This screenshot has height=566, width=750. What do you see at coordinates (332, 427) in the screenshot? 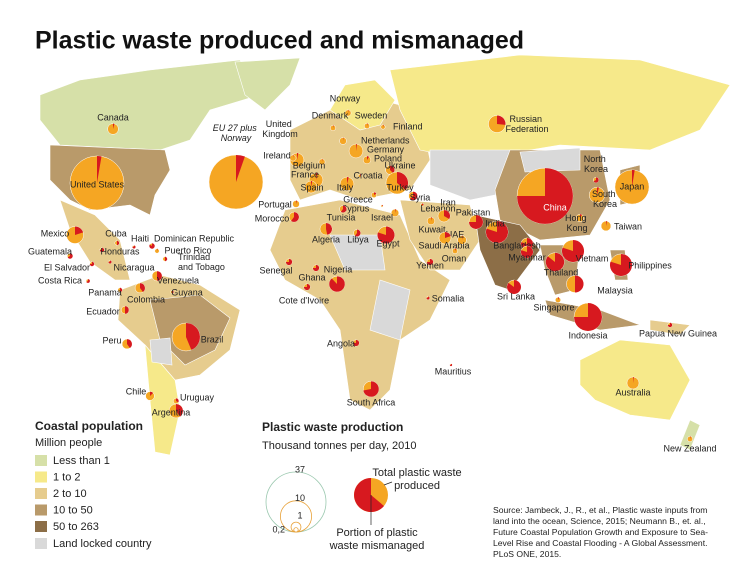
I see `legend-title: Plastic waste production` at bounding box center [332, 427].